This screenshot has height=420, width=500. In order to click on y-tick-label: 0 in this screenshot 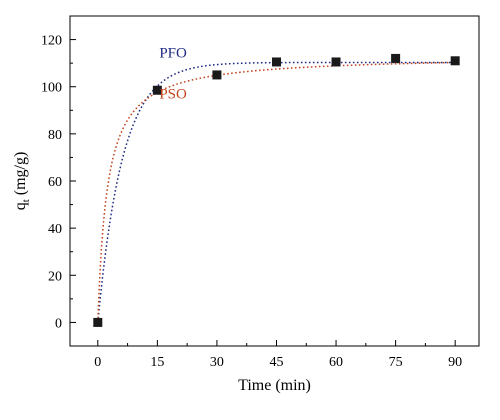, I will do `click(58, 323)`.